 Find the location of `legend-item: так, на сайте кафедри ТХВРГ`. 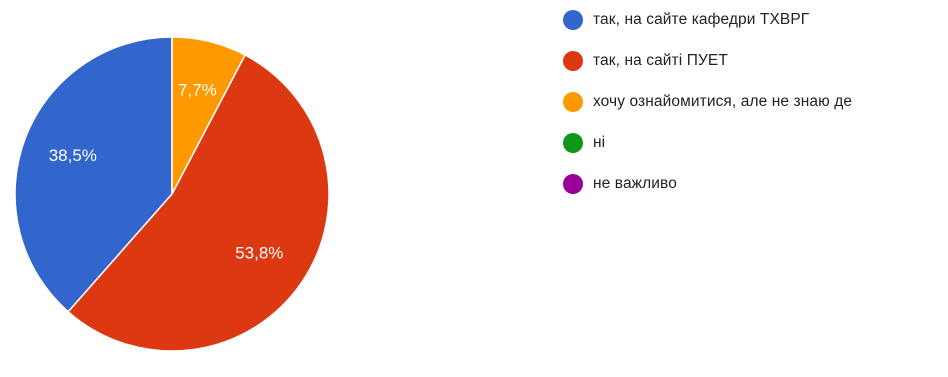

legend-item: так, на сайте кафедри ТХВРГ is located at coordinates (707, 20).